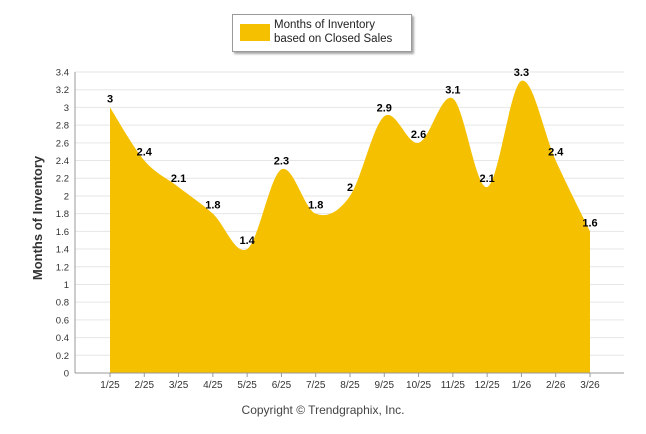 This screenshot has height=434, width=646. What do you see at coordinates (66, 374) in the screenshot?
I see `y-tick-label: 0` at bounding box center [66, 374].